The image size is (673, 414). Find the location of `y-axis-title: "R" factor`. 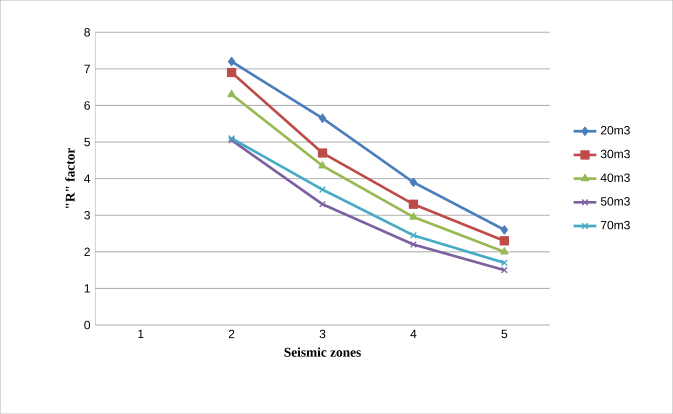

y-axis-title: "R" factor is located at coordinates (70, 178).